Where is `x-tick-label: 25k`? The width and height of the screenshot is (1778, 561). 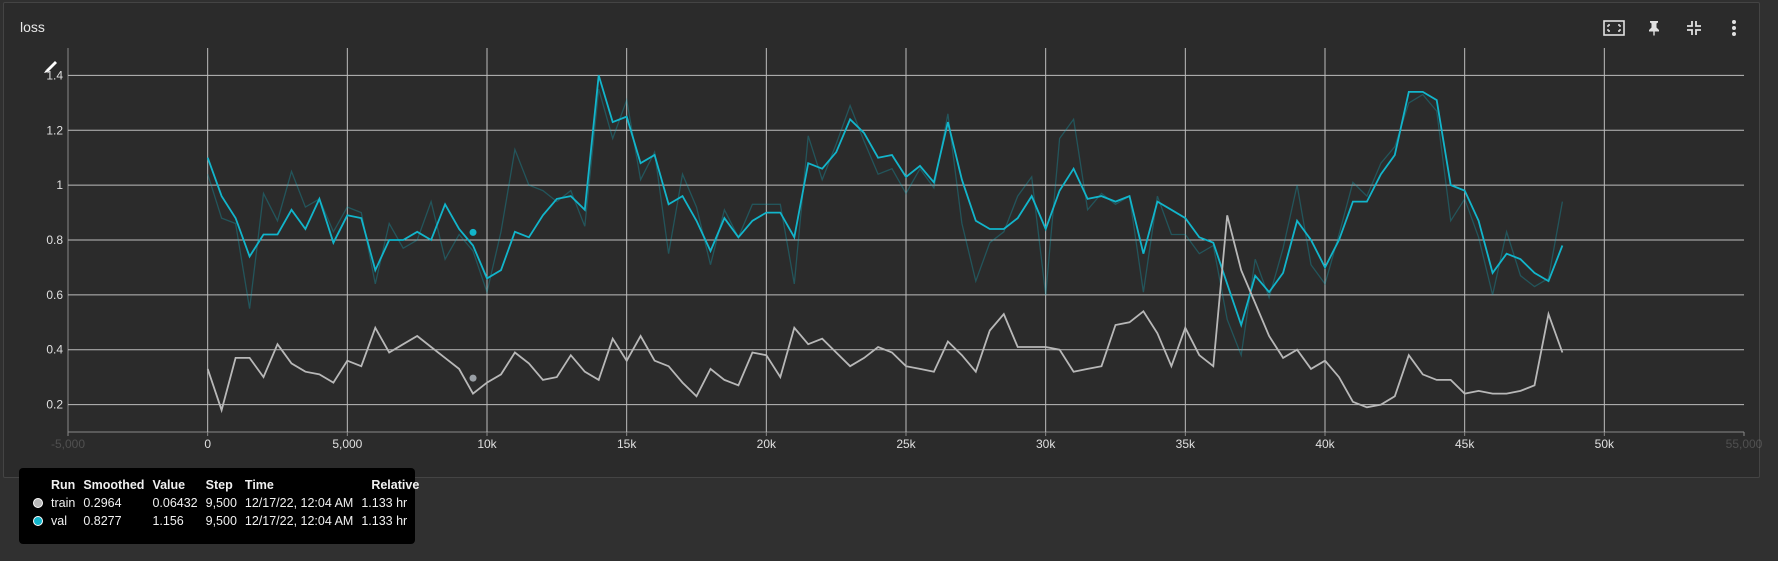 x-tick-label: 25k is located at coordinates (906, 444).